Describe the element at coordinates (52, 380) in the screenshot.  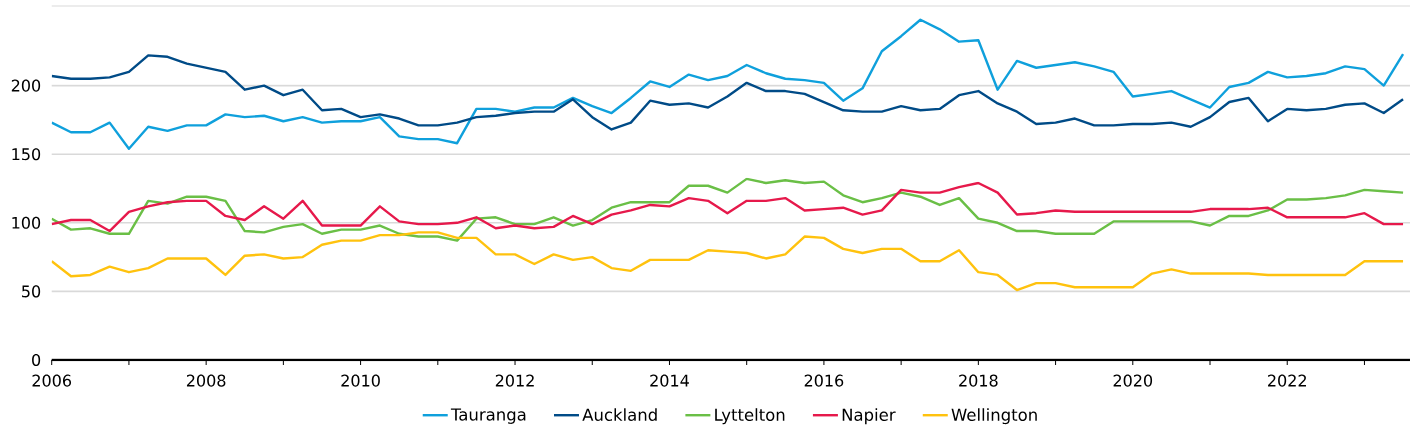
I see `x-tick-label: 2006` at that location.